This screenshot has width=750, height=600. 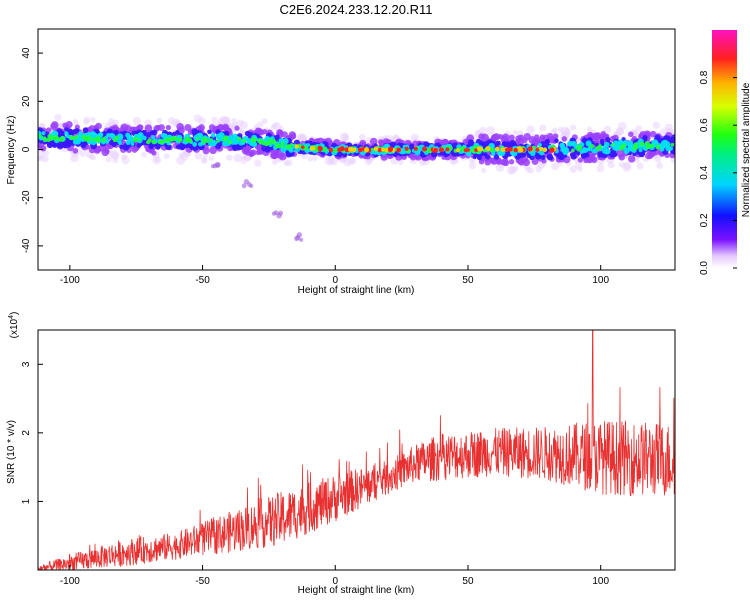 I want to click on heatmap-y-tick-label: -20, so click(x=26, y=197).